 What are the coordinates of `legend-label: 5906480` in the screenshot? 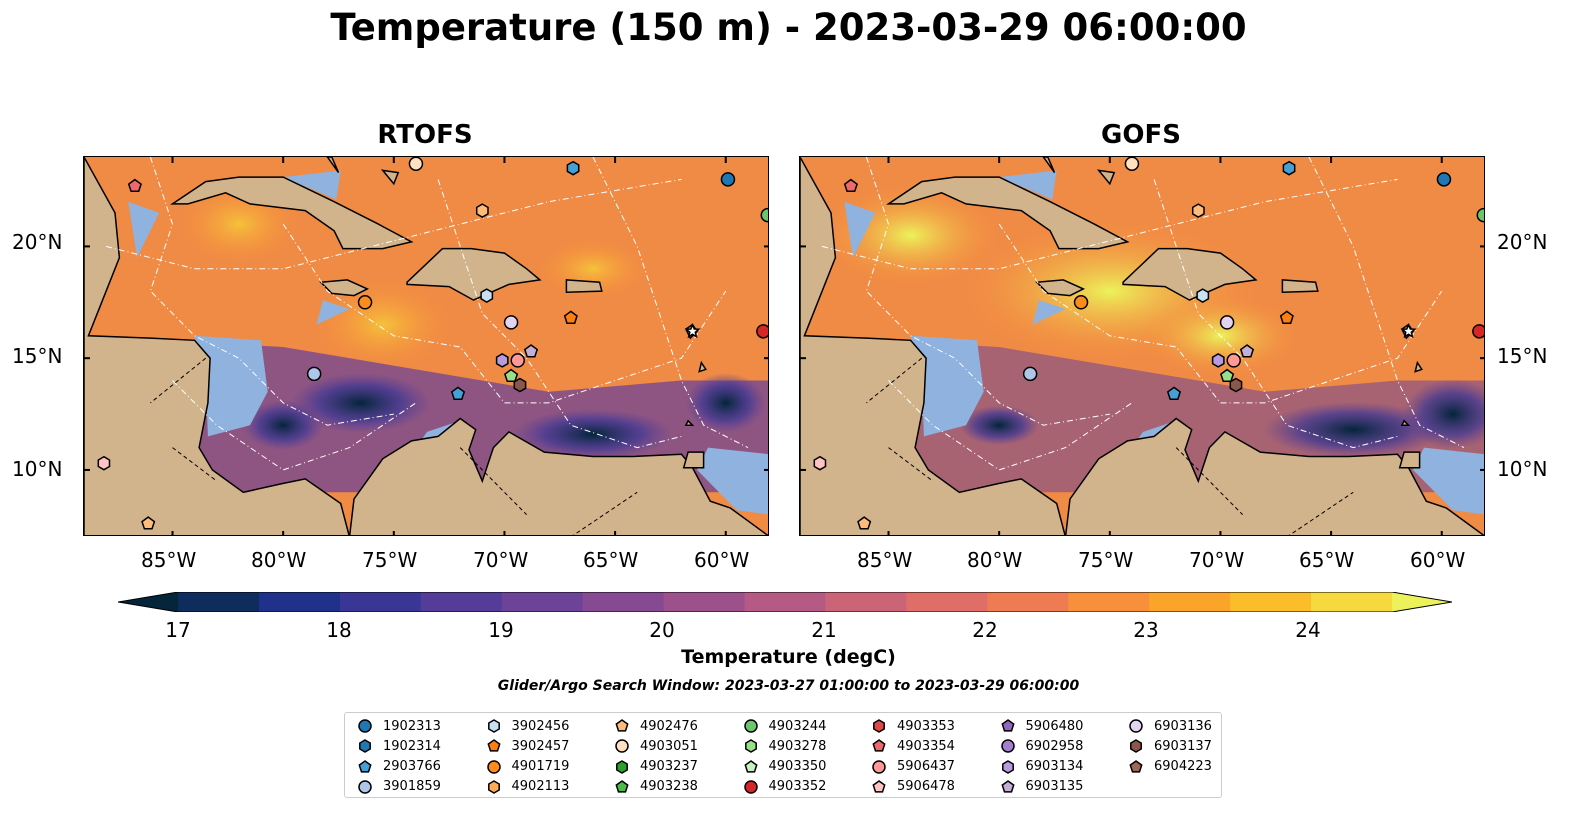 It's located at (1054, 726).